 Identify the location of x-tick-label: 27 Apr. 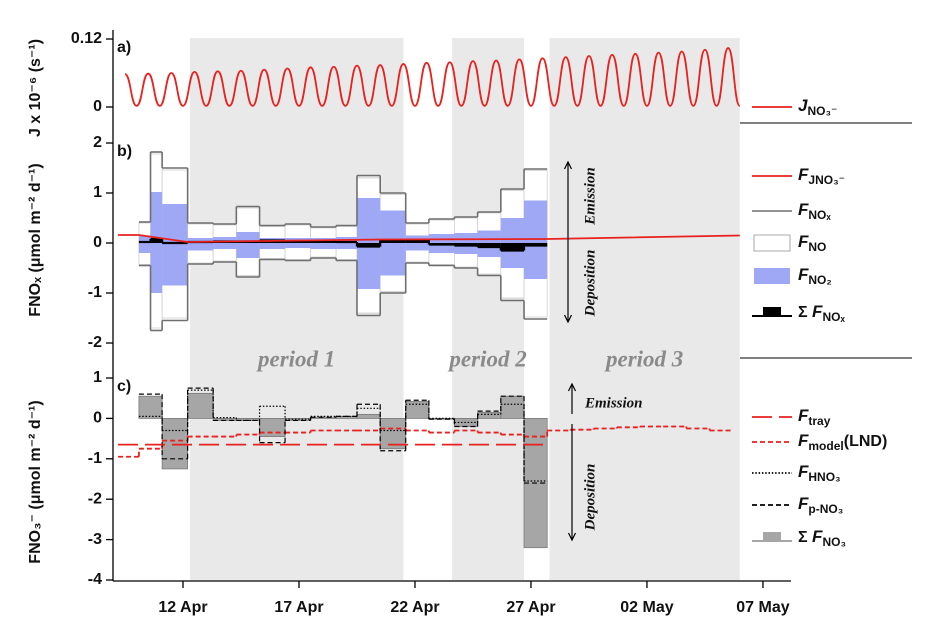
(530, 607).